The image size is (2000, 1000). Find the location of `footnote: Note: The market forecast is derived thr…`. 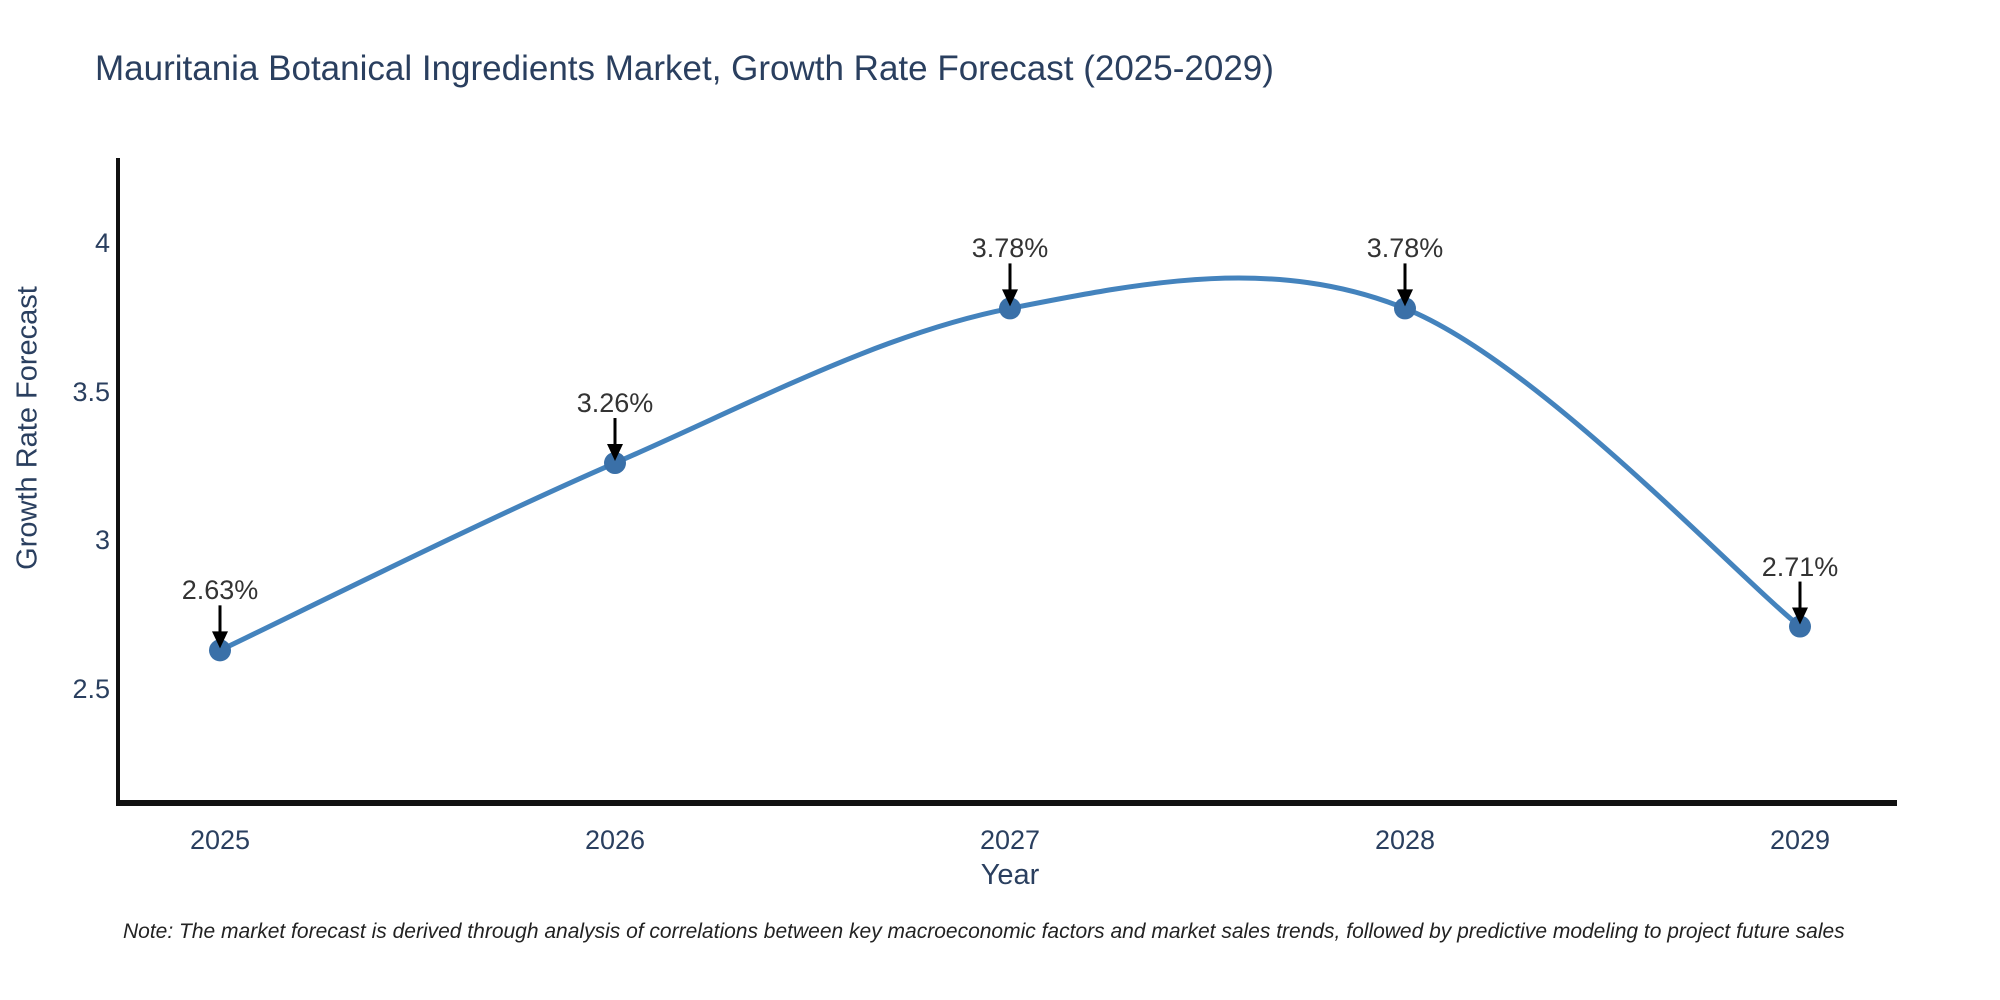

footnote: Note: The market forecast is derived thr… is located at coordinates (984, 931).